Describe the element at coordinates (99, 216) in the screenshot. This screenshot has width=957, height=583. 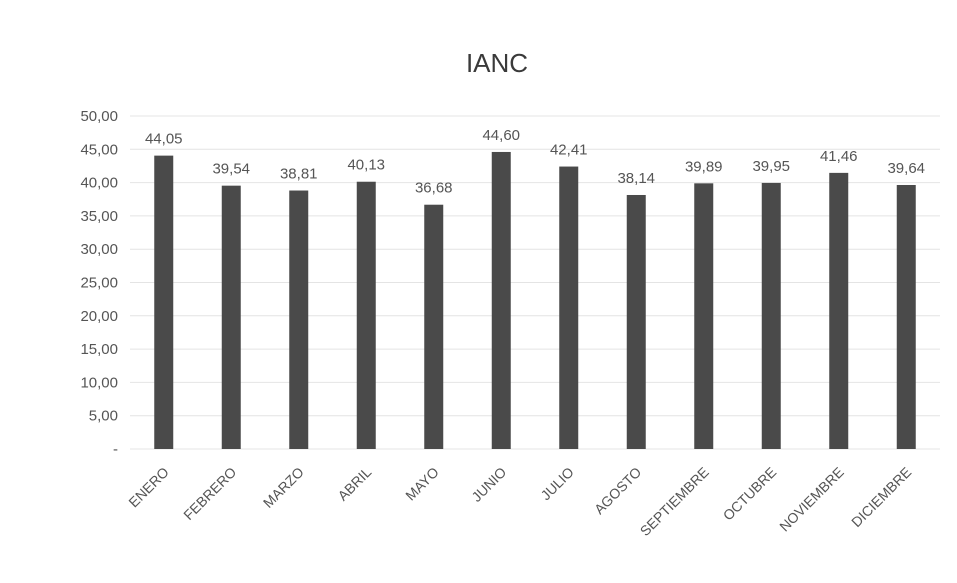
I see `y-tick-label: 35,00` at that location.